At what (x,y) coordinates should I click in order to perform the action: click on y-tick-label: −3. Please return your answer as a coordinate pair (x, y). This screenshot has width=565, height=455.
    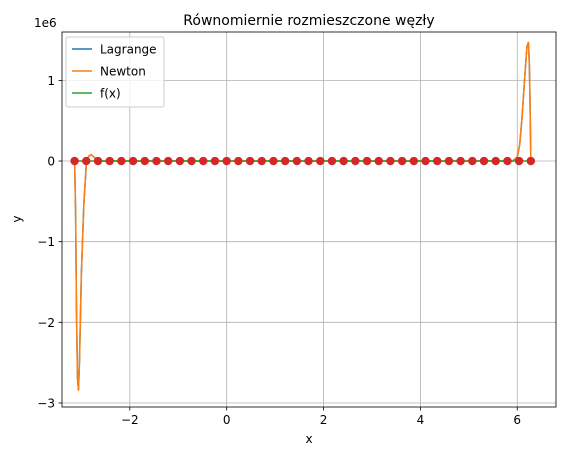
    Looking at the image, I should click on (46, 403).